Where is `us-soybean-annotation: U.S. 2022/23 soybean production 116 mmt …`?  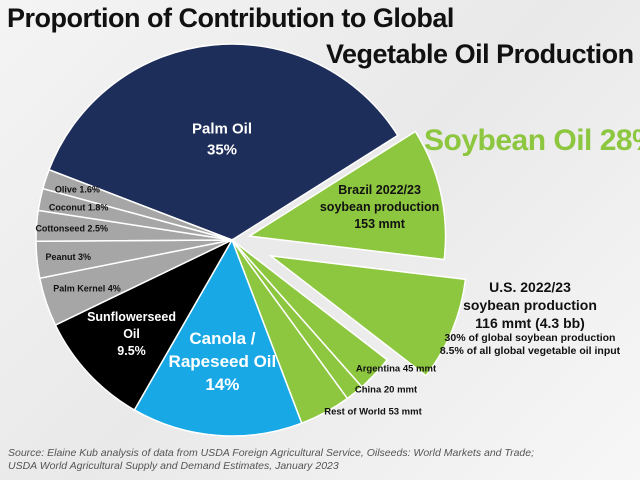
us-soybean-annotation: U.S. 2022/23 soybean production 116 mmt … is located at coordinates (530, 318).